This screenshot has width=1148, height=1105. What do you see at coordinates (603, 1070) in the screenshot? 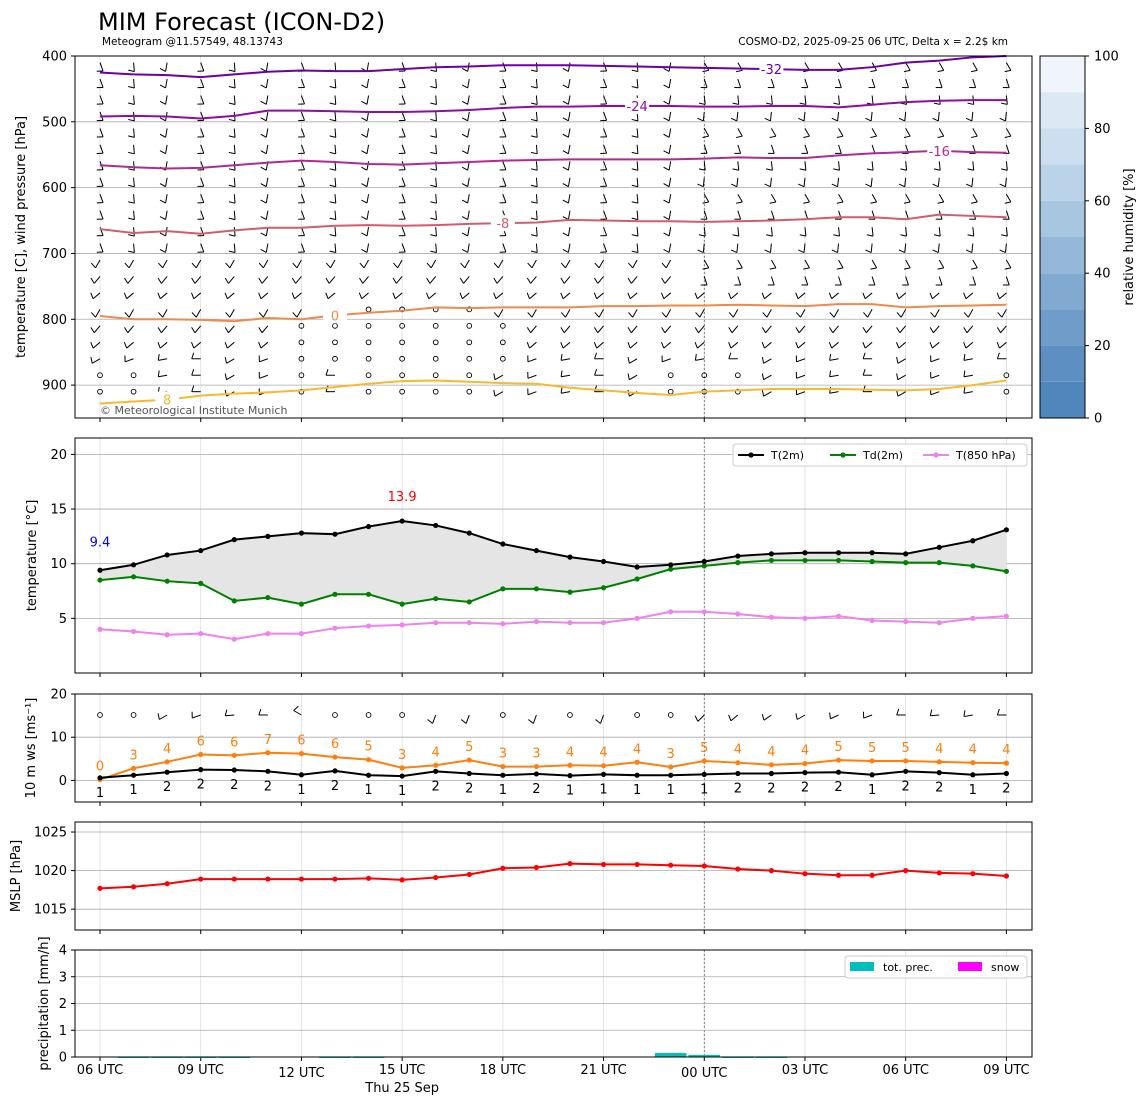
I see `x-tick-label: 21 UTC` at bounding box center [603, 1070].